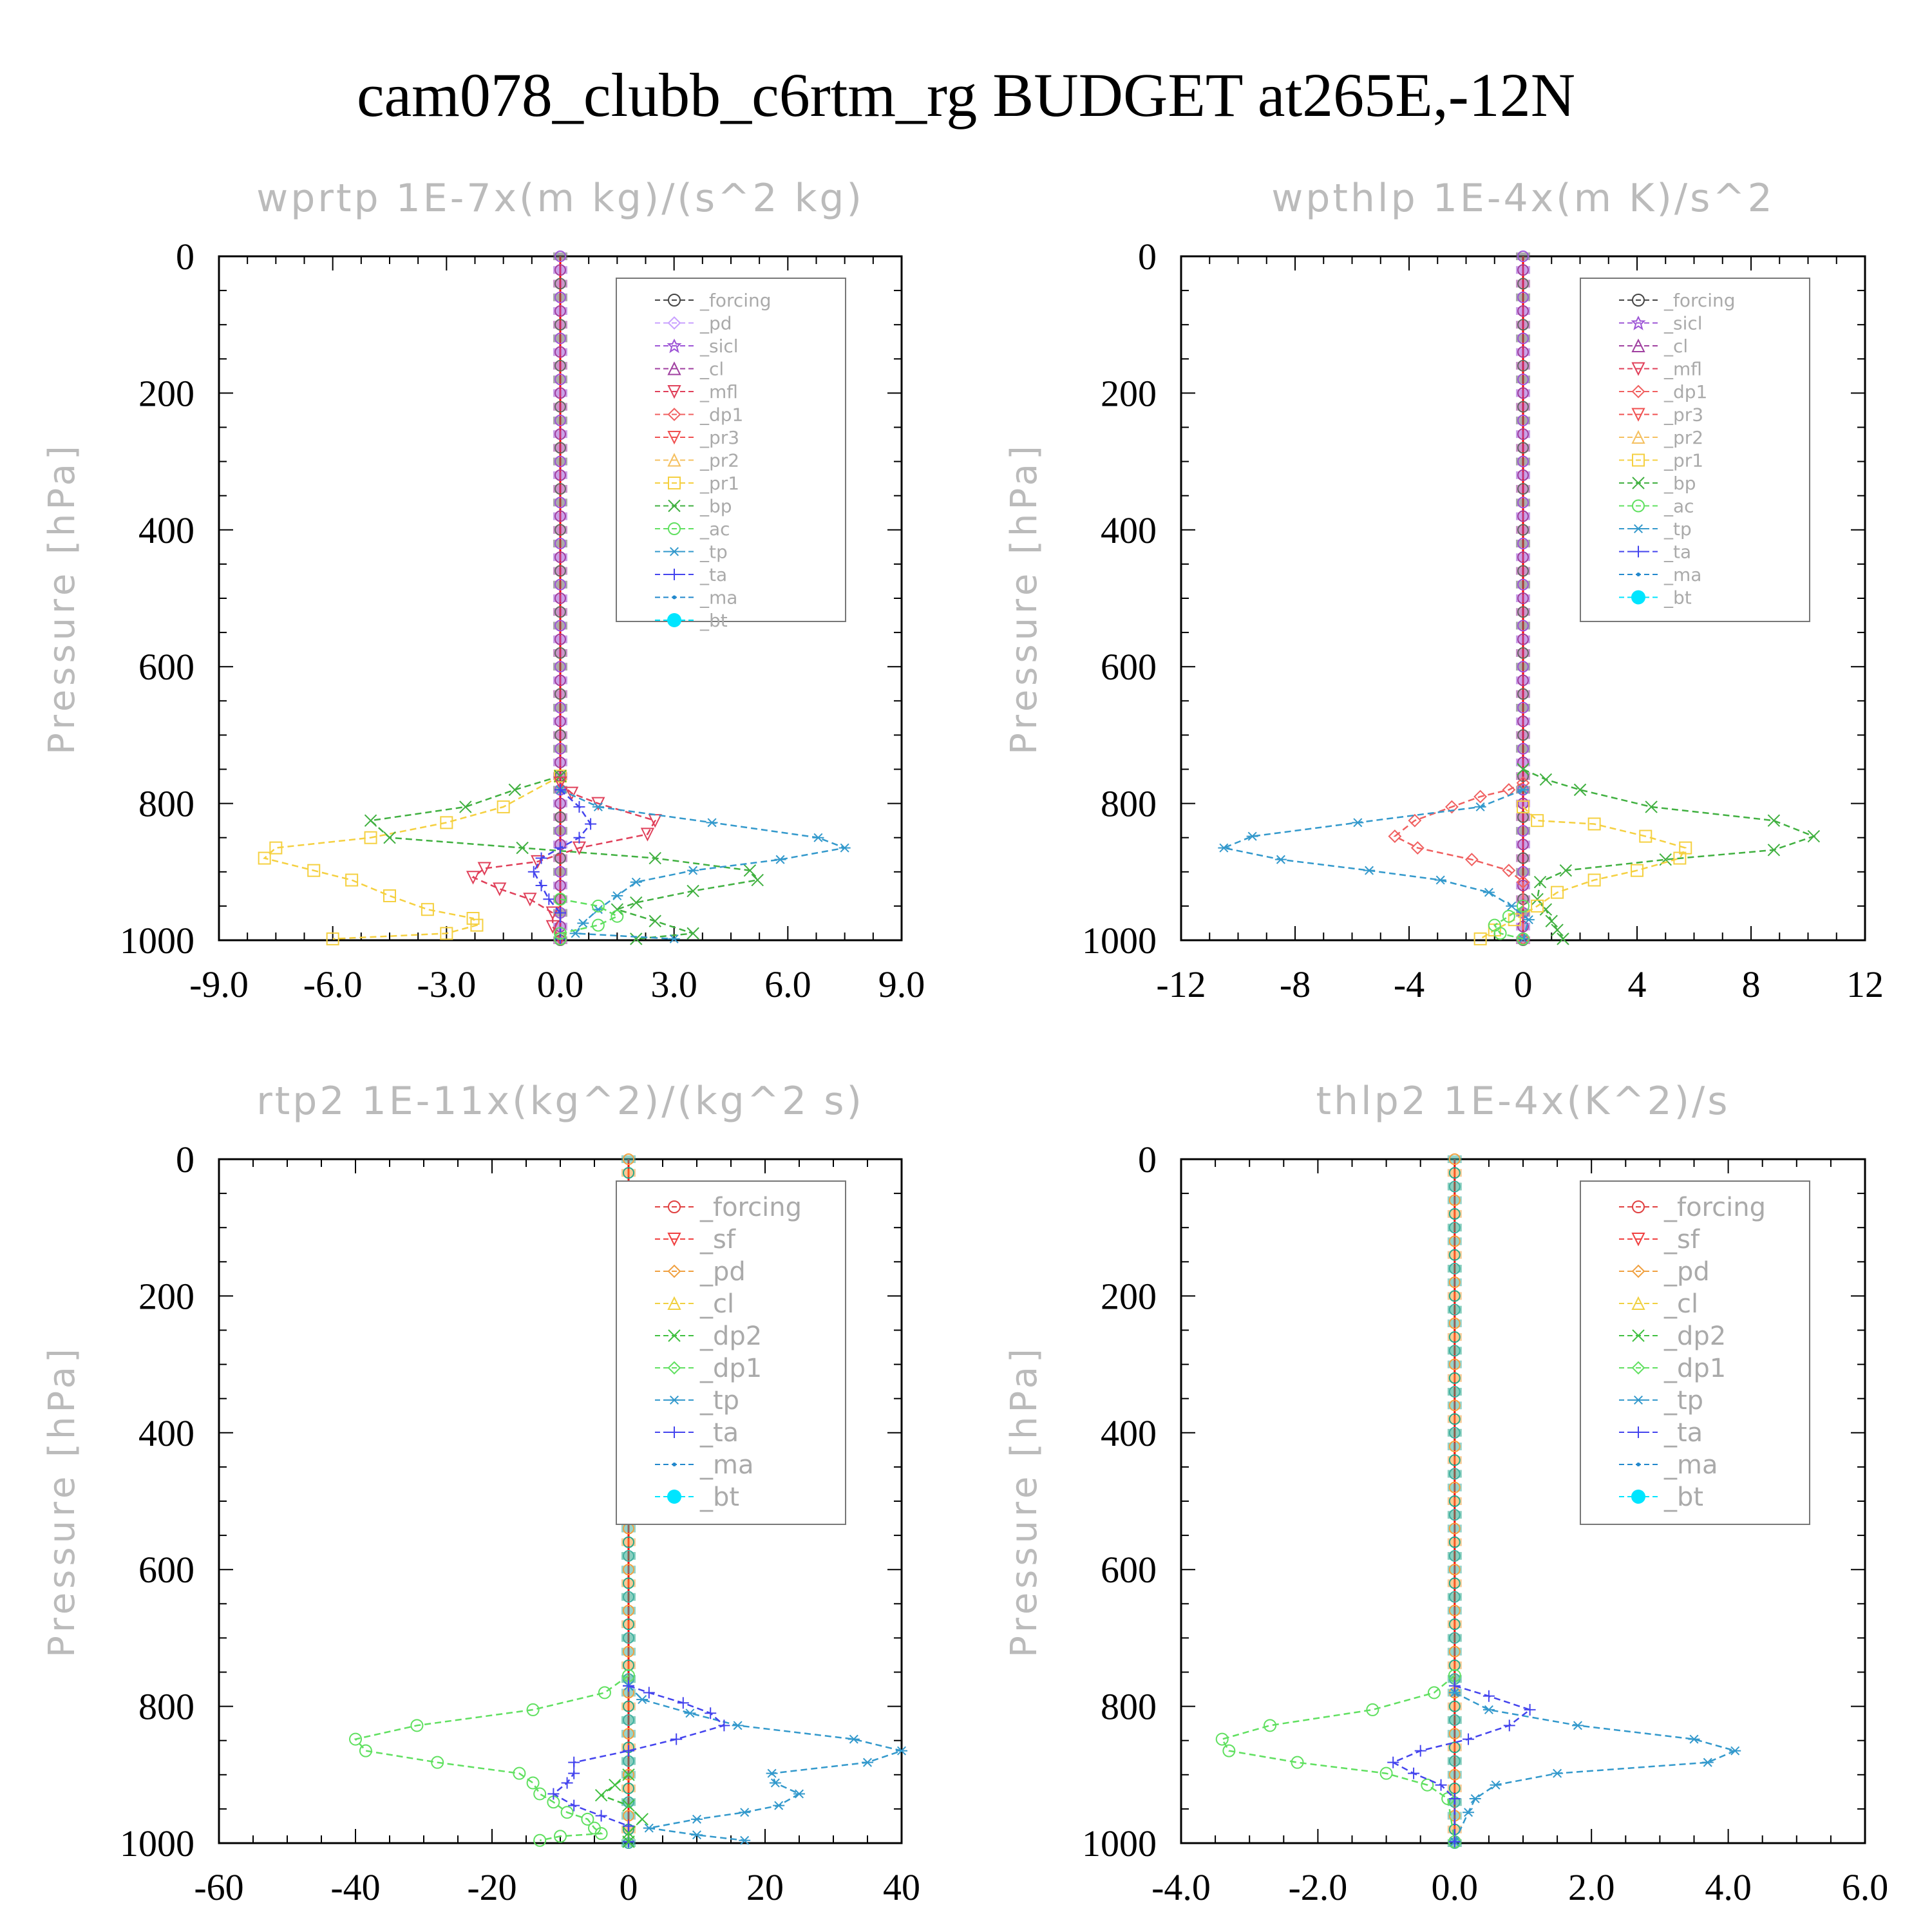 The height and width of the screenshot is (1932, 1932). I want to click on legend-label: _ta, so click(719, 1433).